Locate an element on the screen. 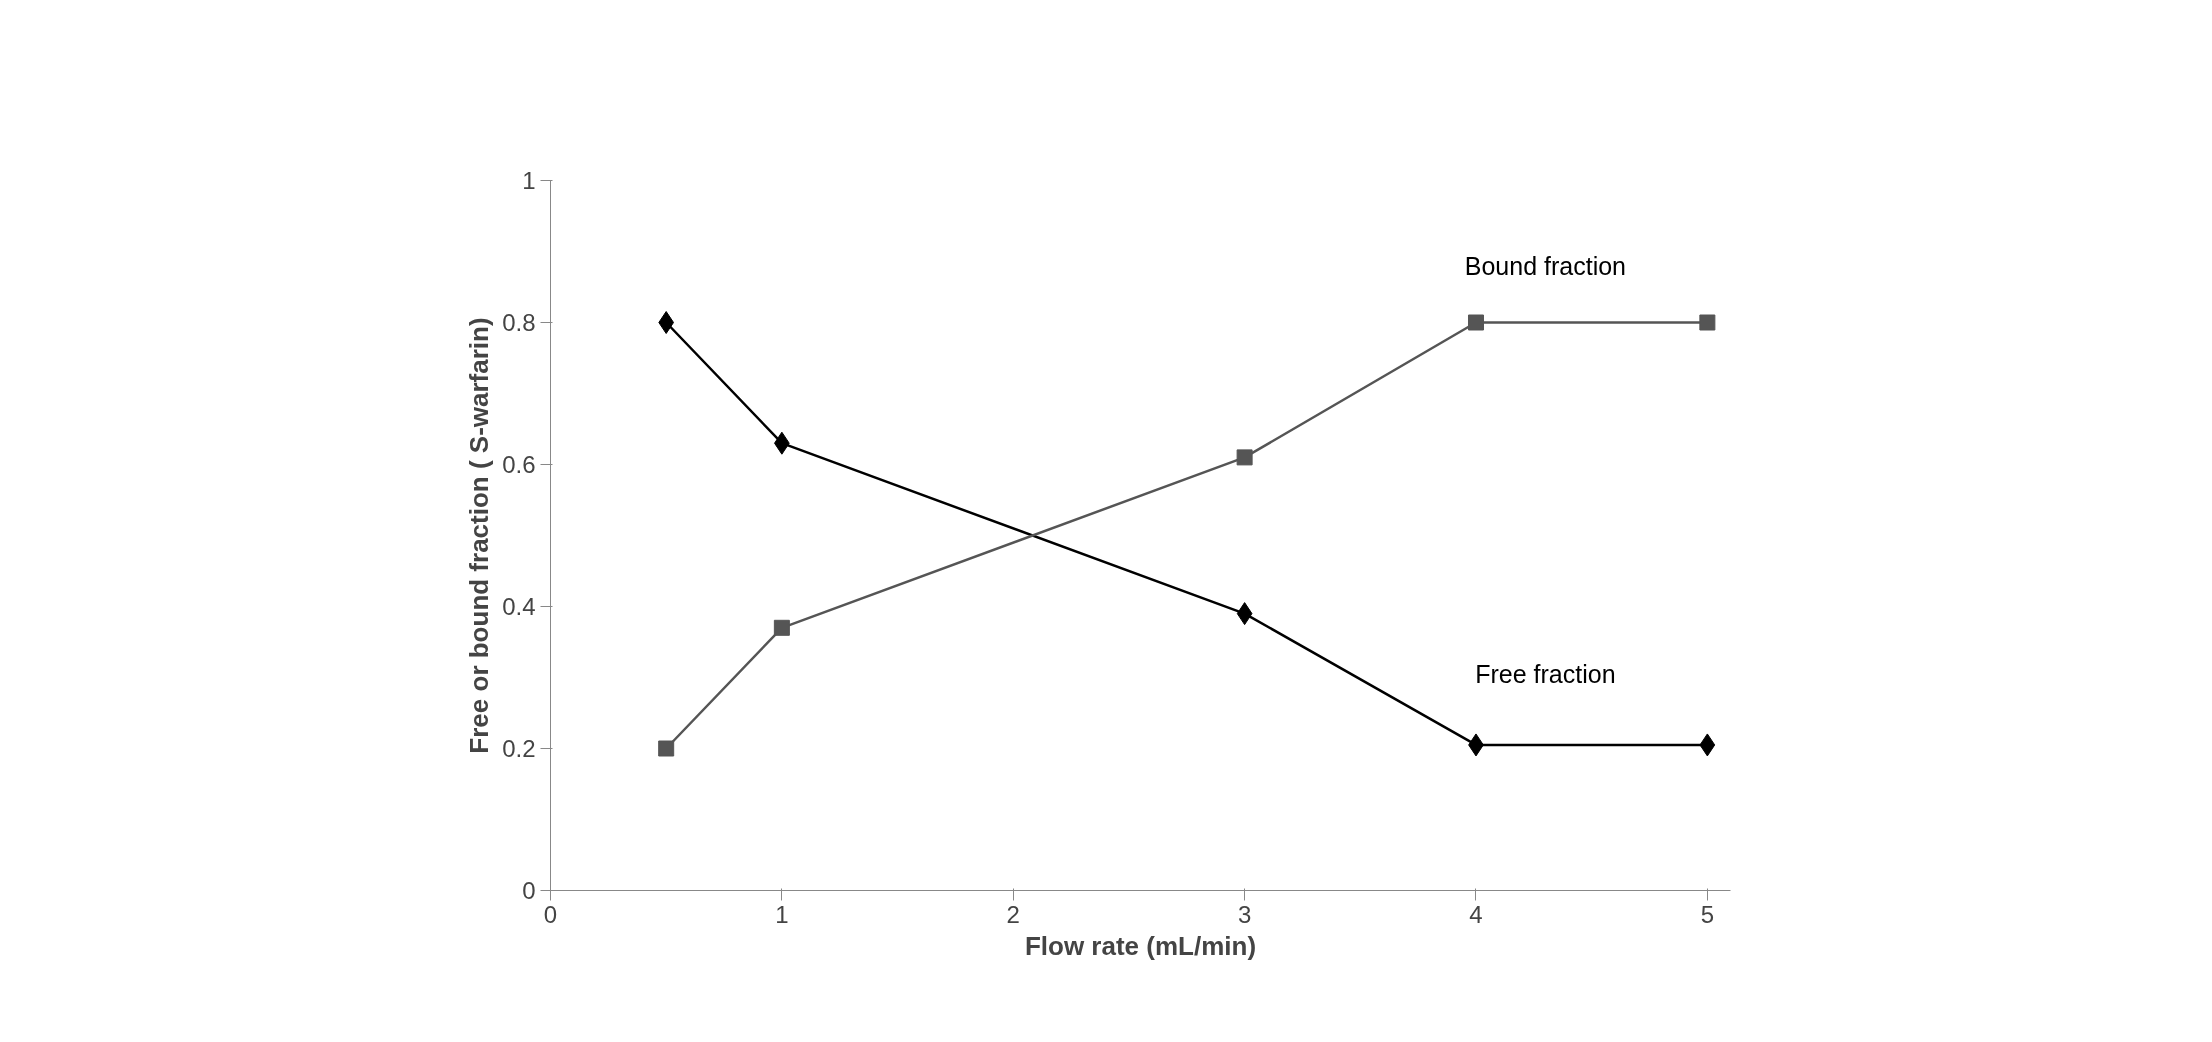  y-tick-label: 0 is located at coordinates (529, 890).